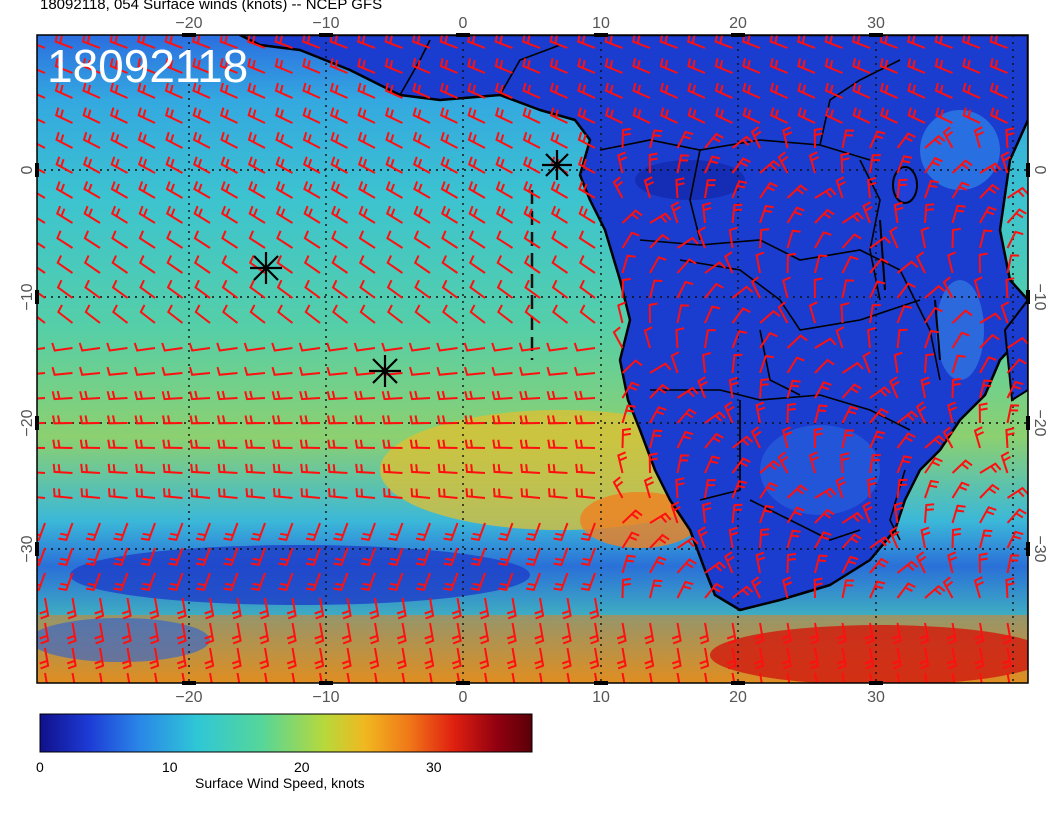 This screenshot has width=1056, height=816. Describe the element at coordinates (188, 697) in the screenshot. I see `x-tick-bottom: −20` at that location.